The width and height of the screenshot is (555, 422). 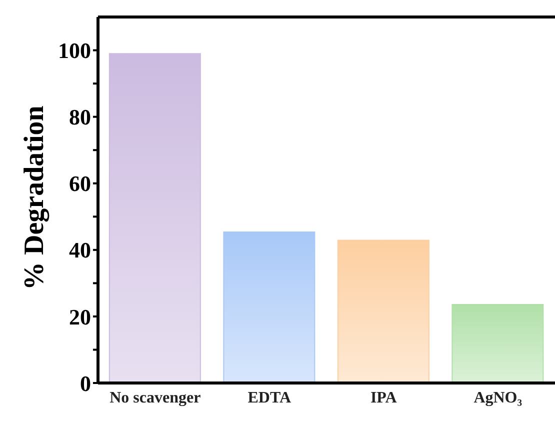 What do you see at coordinates (155, 397) in the screenshot?
I see `x-tick-label: No scavenger` at bounding box center [155, 397].